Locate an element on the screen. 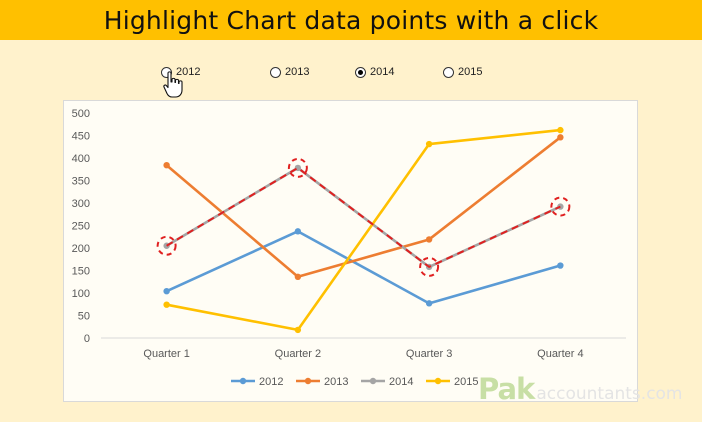  legend-marker-2013 is located at coordinates (308, 381).